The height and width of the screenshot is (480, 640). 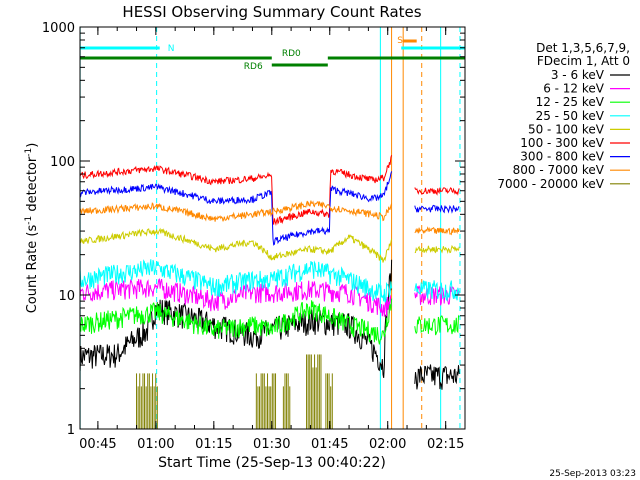 What do you see at coordinates (437, 291) in the screenshot?
I see `series-line-25 - 50 keV-late` at bounding box center [437, 291].